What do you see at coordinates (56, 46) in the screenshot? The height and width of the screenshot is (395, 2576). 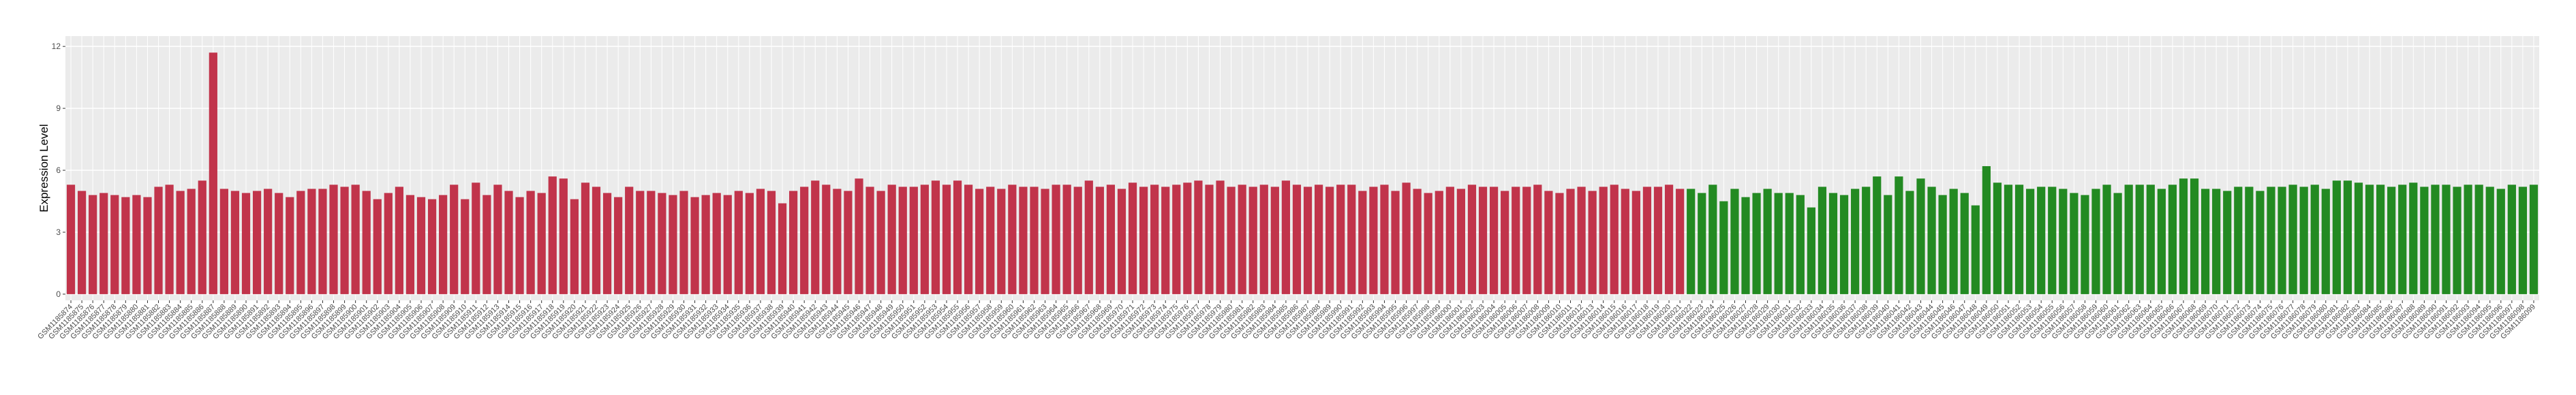 I see `y-tick-label: 12` at bounding box center [56, 46].